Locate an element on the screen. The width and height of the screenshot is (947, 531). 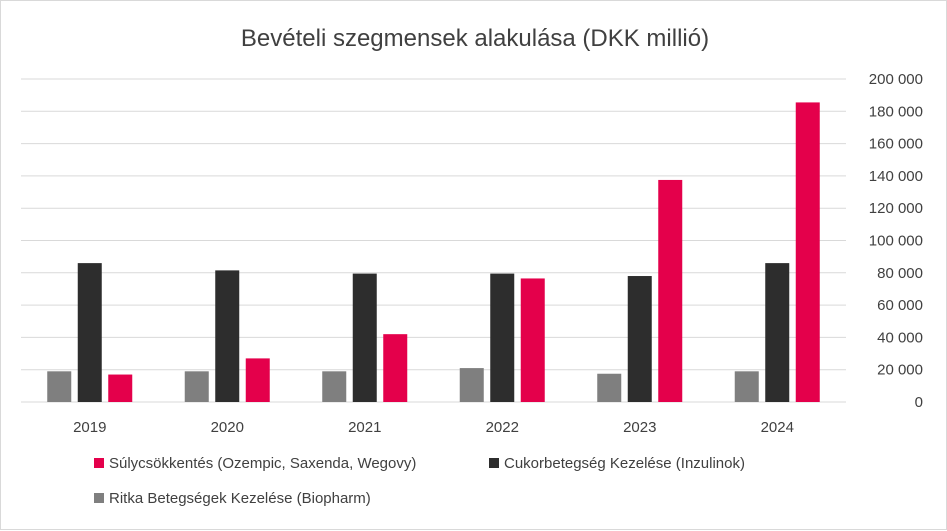
x-tick-label: 2023 is located at coordinates (639, 427).